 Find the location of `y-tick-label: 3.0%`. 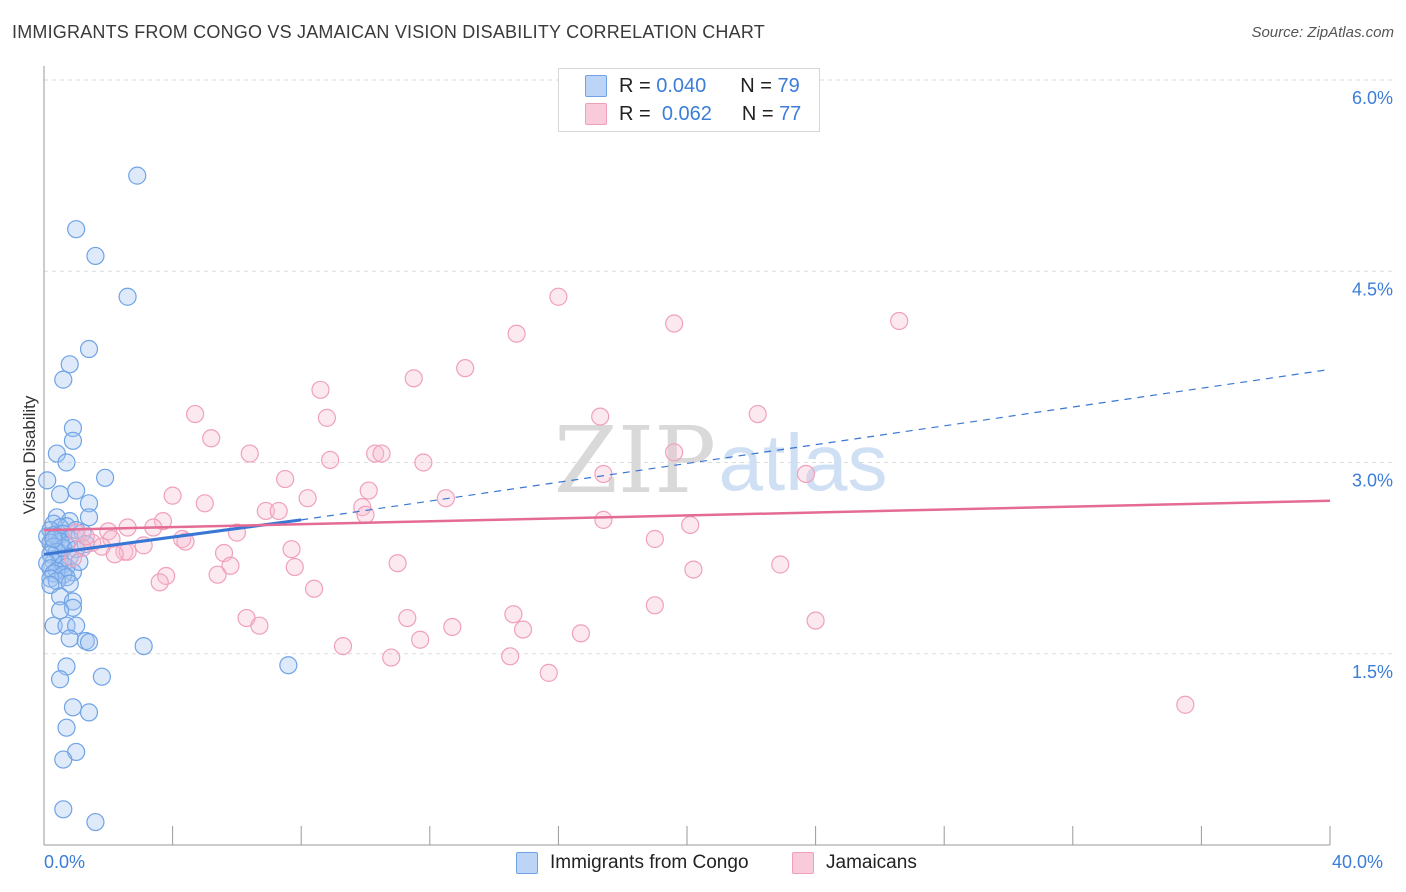

y-tick-label: 3.0% is located at coordinates (1372, 481).